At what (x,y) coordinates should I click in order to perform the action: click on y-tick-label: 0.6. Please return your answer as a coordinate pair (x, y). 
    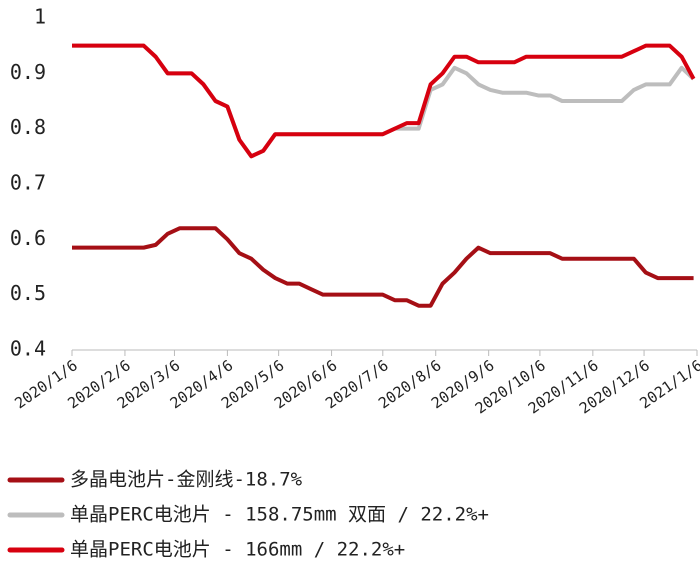
    Looking at the image, I should click on (28, 238).